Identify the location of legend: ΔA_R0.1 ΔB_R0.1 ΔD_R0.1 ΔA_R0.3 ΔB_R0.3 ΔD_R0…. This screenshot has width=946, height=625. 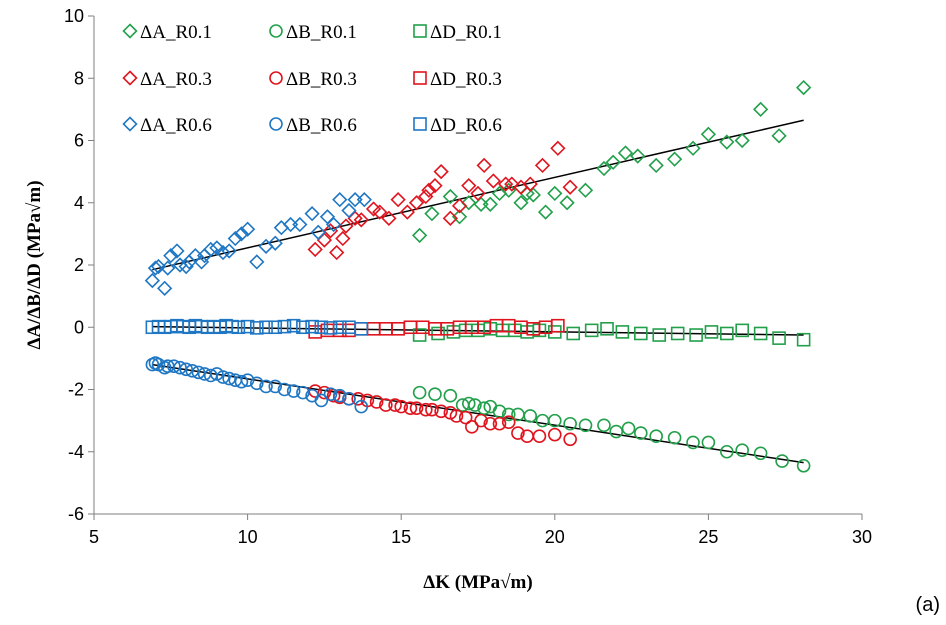
(312, 79).